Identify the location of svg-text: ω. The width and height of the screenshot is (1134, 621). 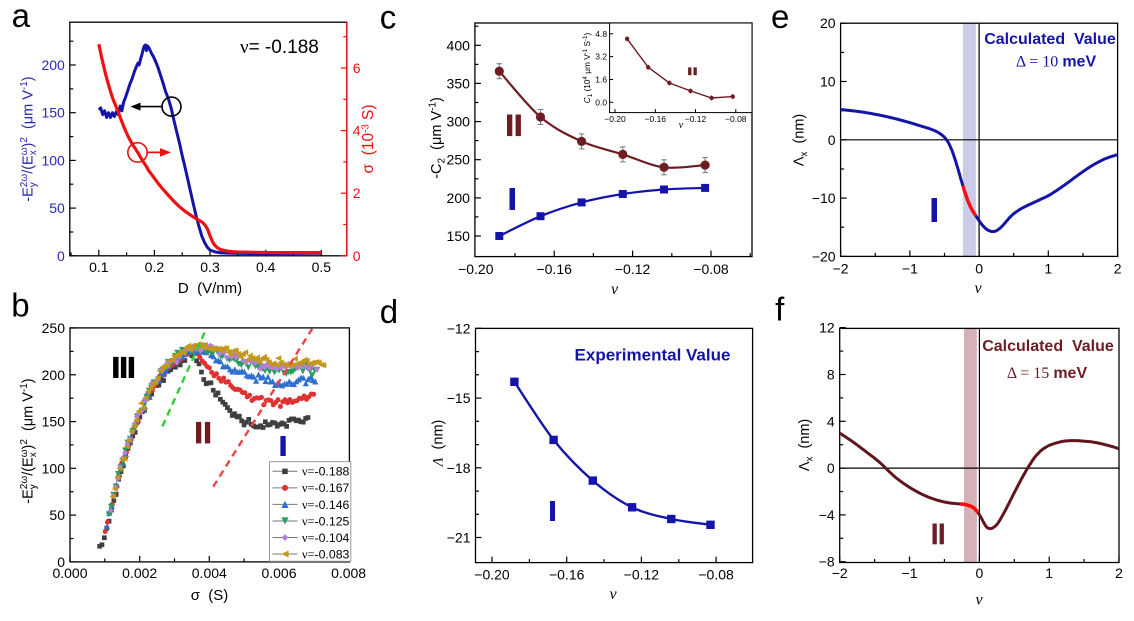
(24, 151).